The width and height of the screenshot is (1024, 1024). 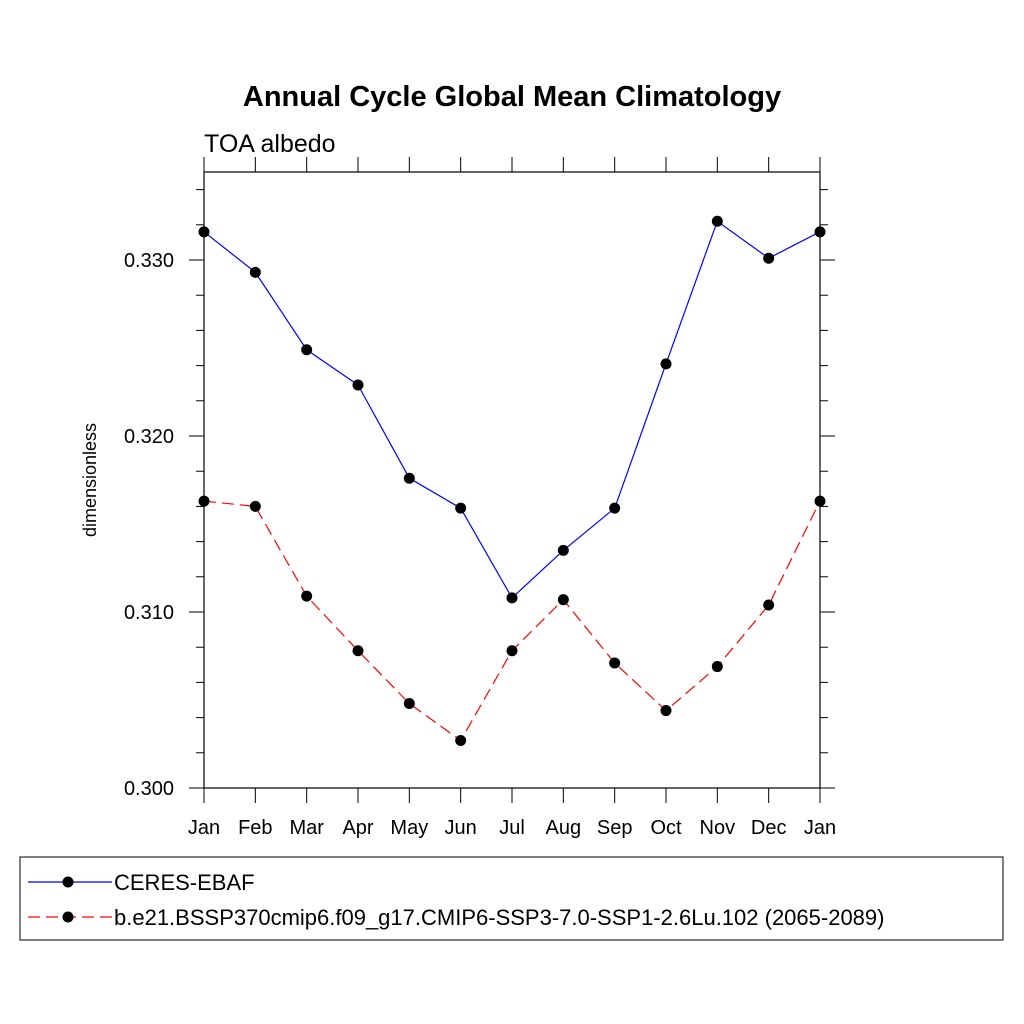 What do you see at coordinates (769, 828) in the screenshot?
I see `x-tick-label: Dec` at bounding box center [769, 828].